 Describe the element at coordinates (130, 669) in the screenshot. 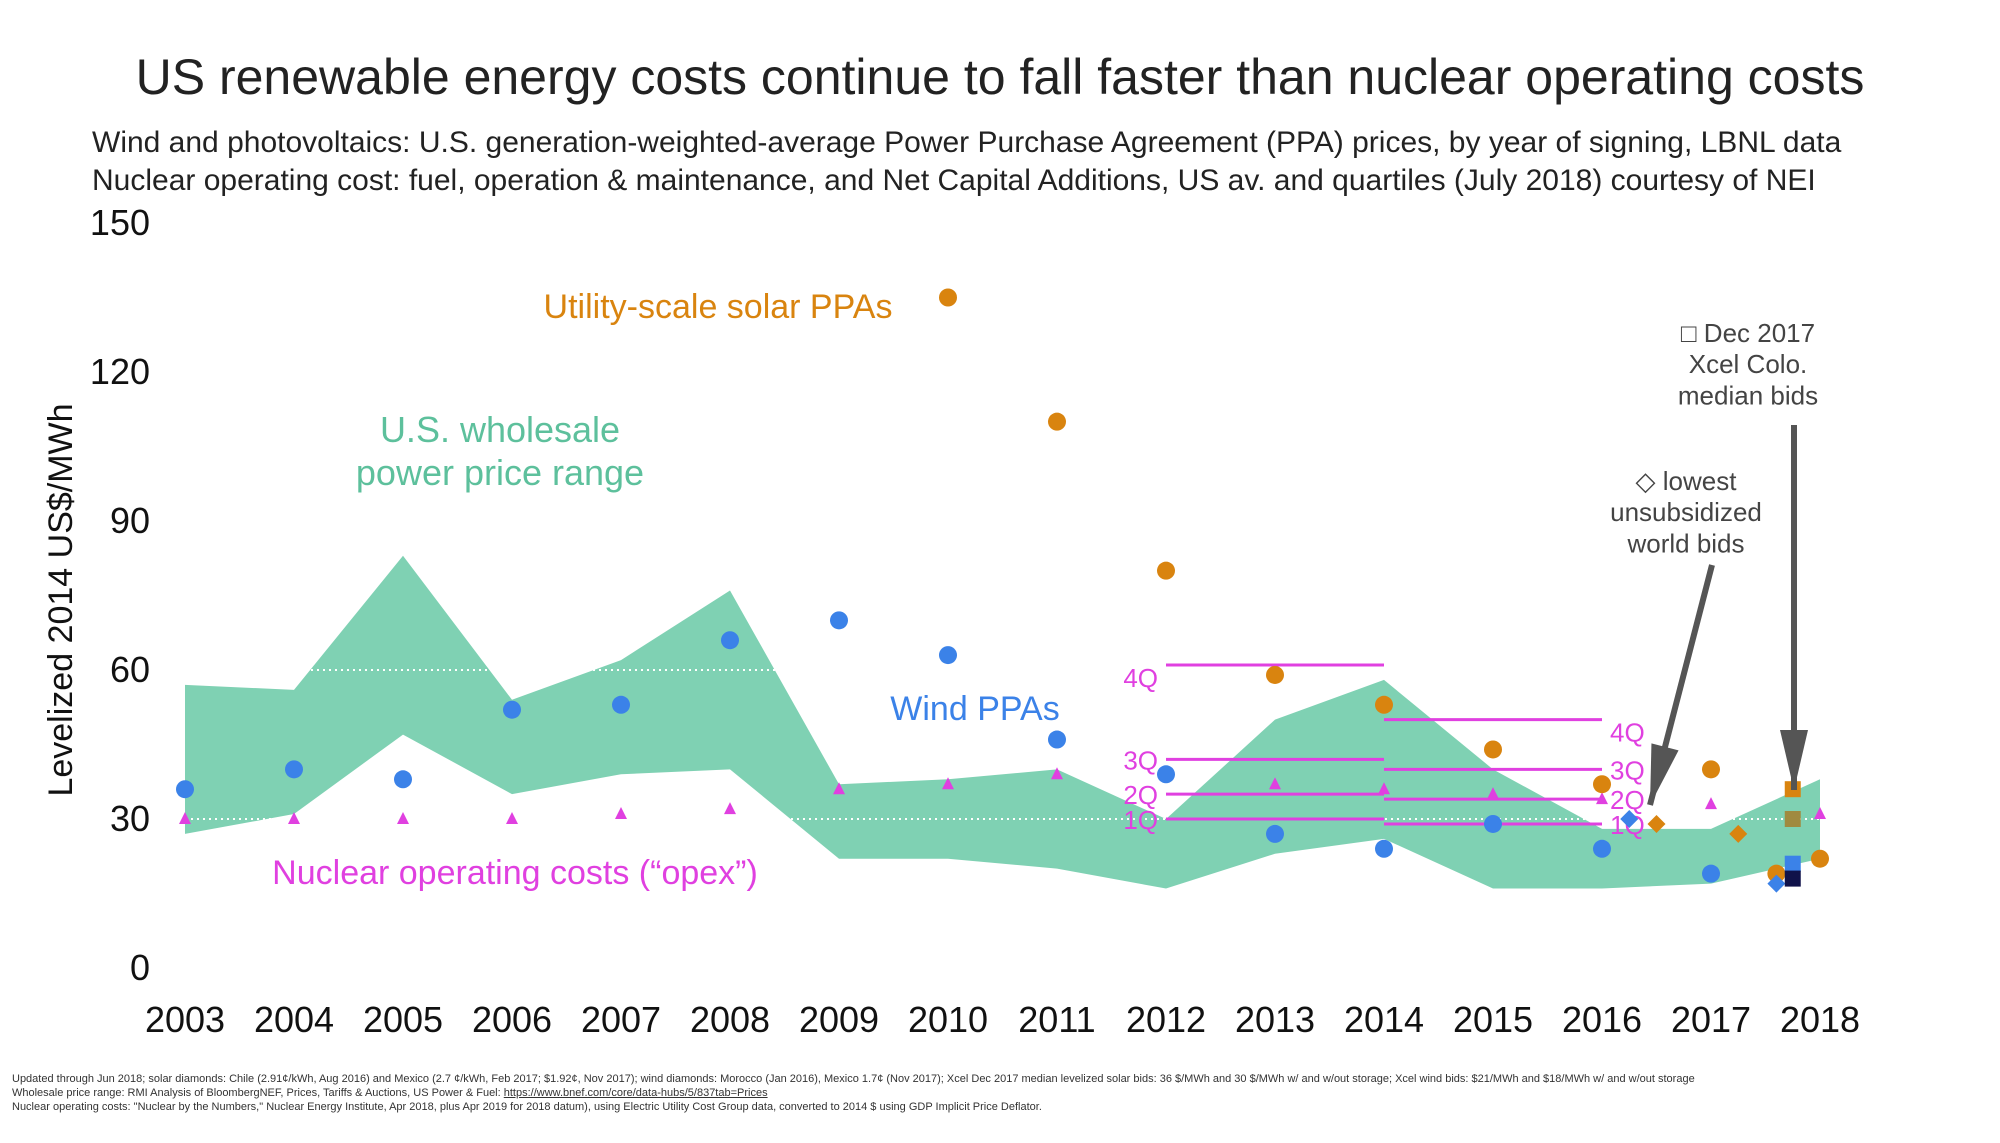

I see `y-tick-label: 60` at that location.